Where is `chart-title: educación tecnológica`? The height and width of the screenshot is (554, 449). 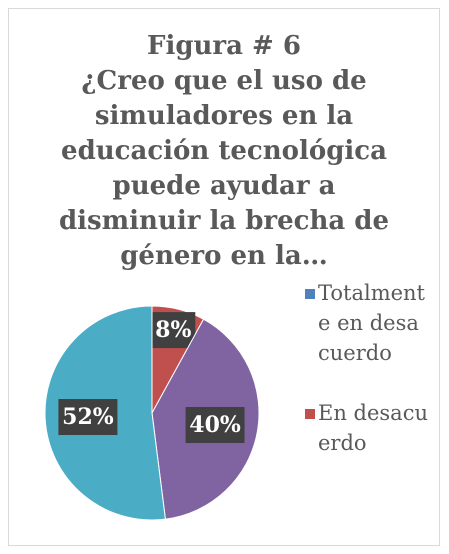 chart-title: educación tecnológica is located at coordinates (224, 151).